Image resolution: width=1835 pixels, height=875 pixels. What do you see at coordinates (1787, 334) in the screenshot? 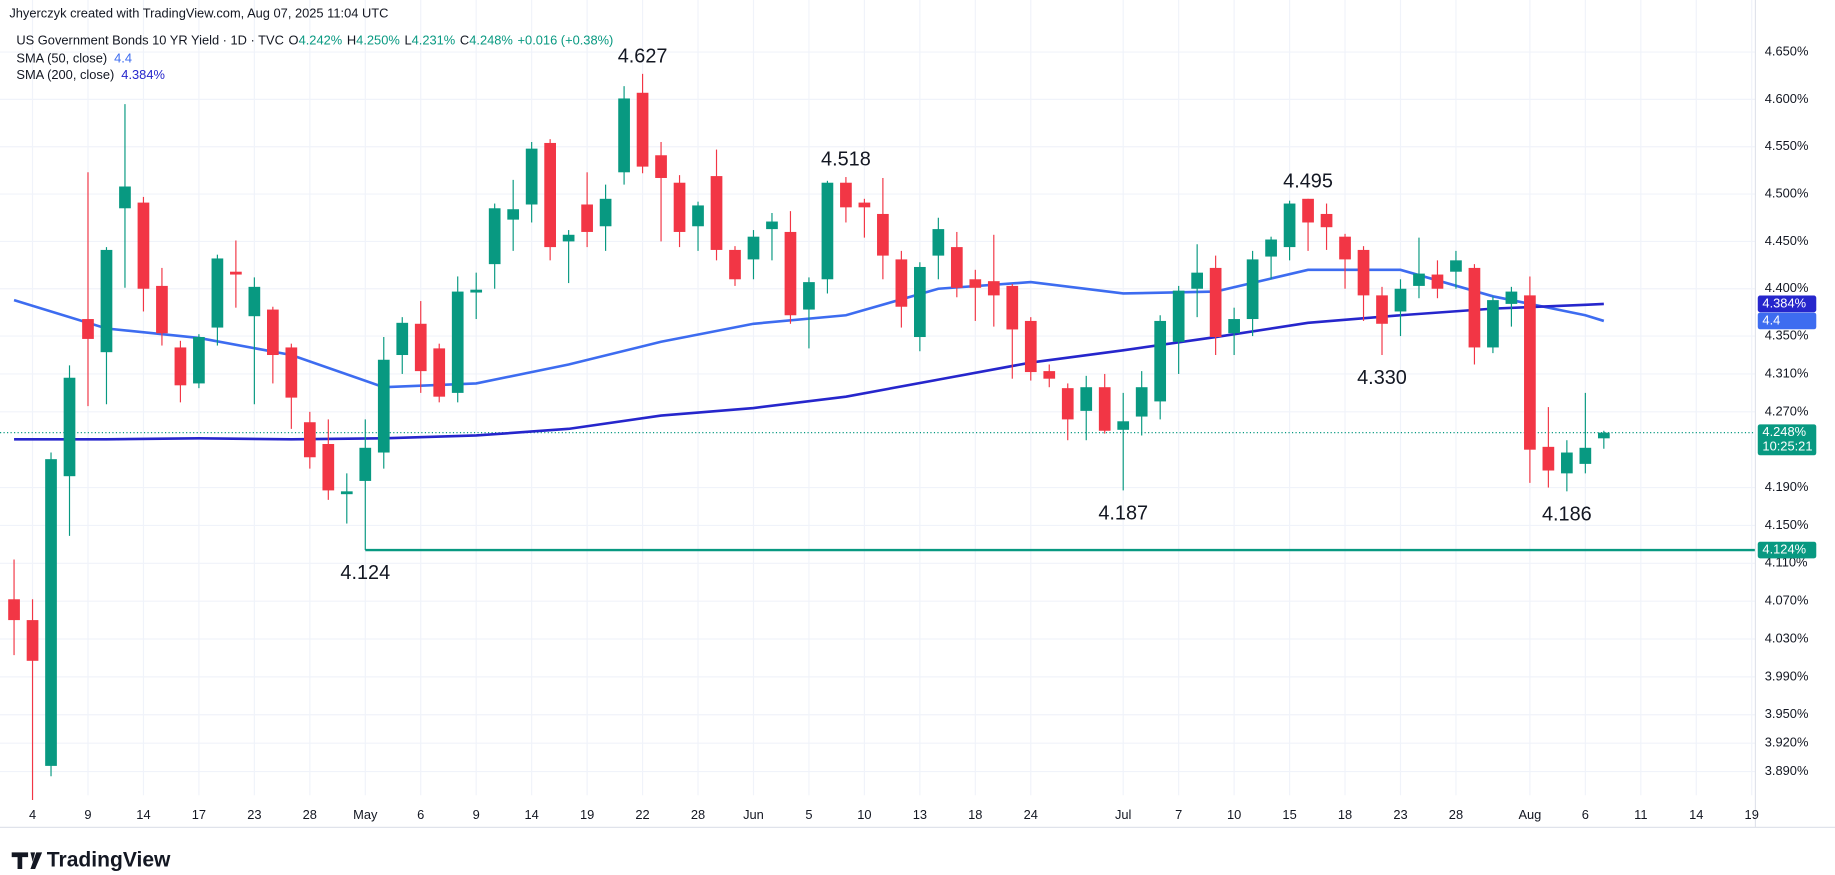
I see `y-tick-label: 4.350%` at bounding box center [1787, 334].